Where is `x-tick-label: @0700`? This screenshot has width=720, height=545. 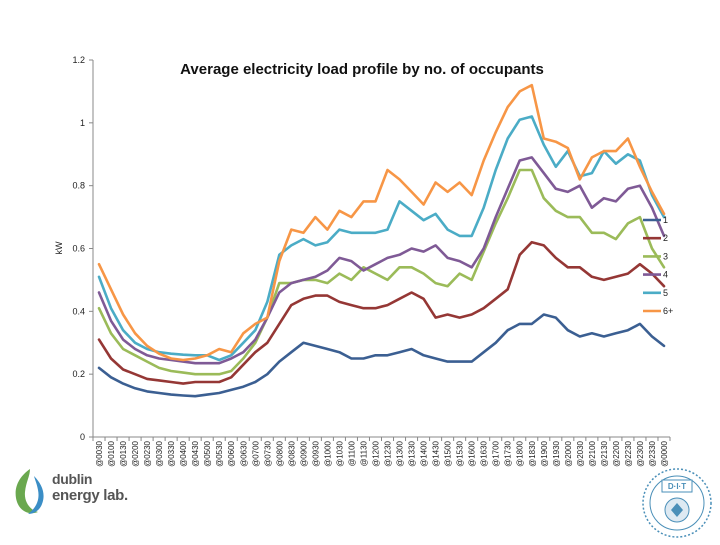 x-tick-label: @0700 is located at coordinates (255, 453).